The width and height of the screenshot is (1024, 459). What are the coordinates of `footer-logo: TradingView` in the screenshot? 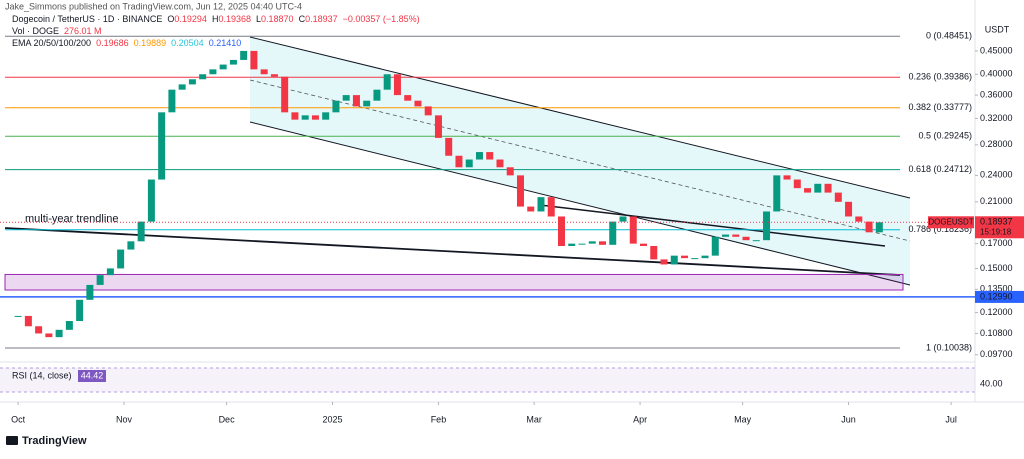 It's located at (46, 441).